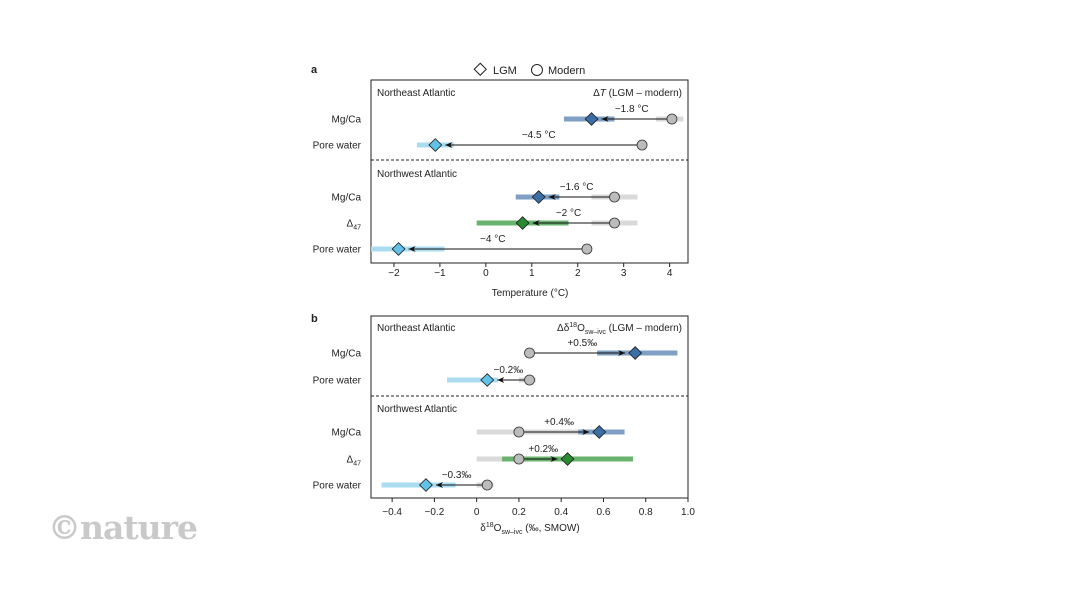  What do you see at coordinates (604, 512) in the screenshot?
I see `x-tick-label: 0.6` at bounding box center [604, 512].